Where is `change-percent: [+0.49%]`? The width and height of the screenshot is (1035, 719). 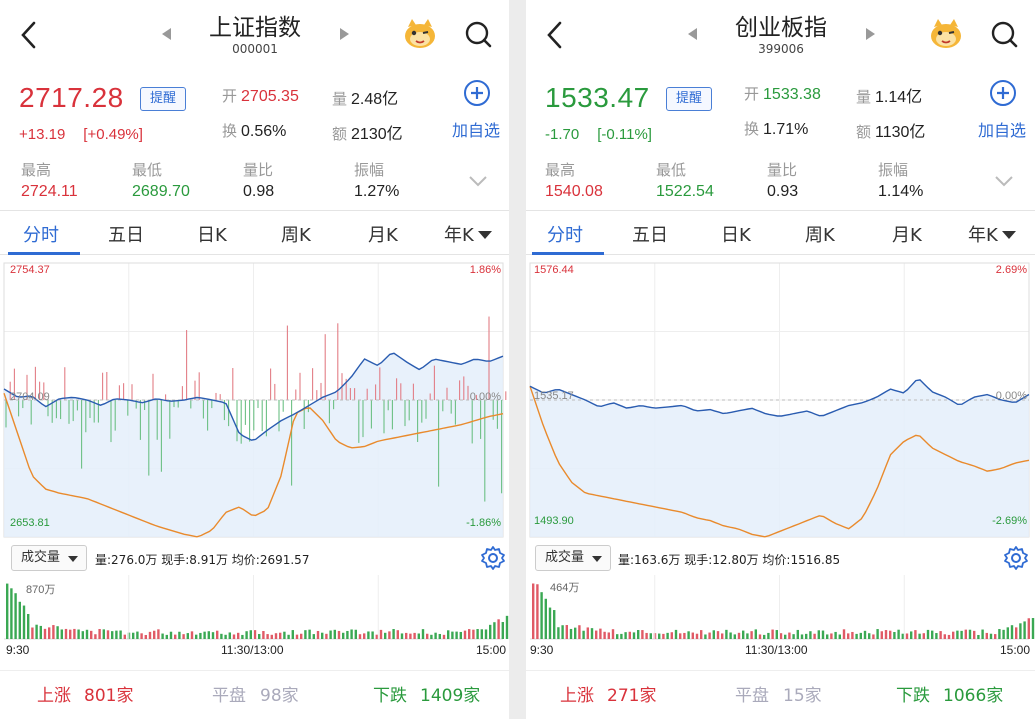
change-percent: [+0.49%] is located at coordinates (113, 134).